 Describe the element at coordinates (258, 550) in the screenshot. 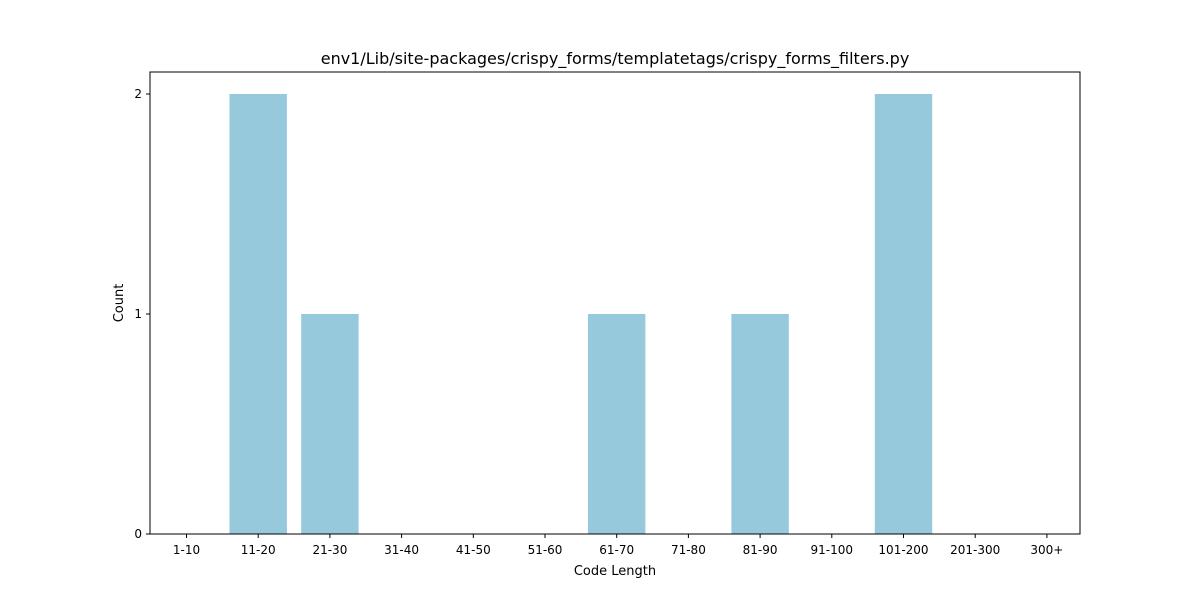

I see `x-tick-label: 11-20` at that location.